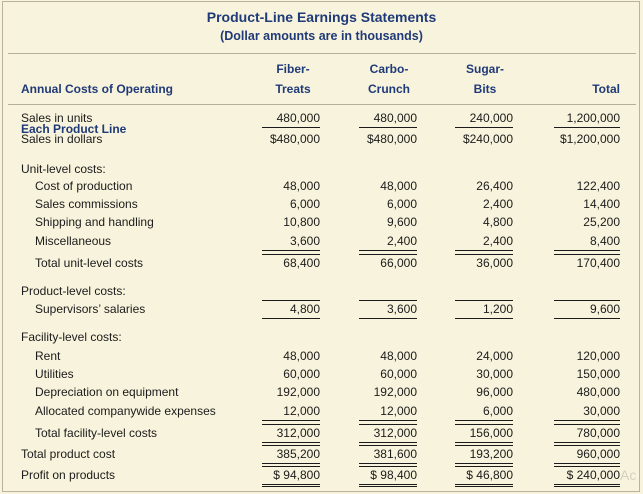 This screenshot has width=643, height=494. I want to click on row-value: 24,000, so click(494, 356).